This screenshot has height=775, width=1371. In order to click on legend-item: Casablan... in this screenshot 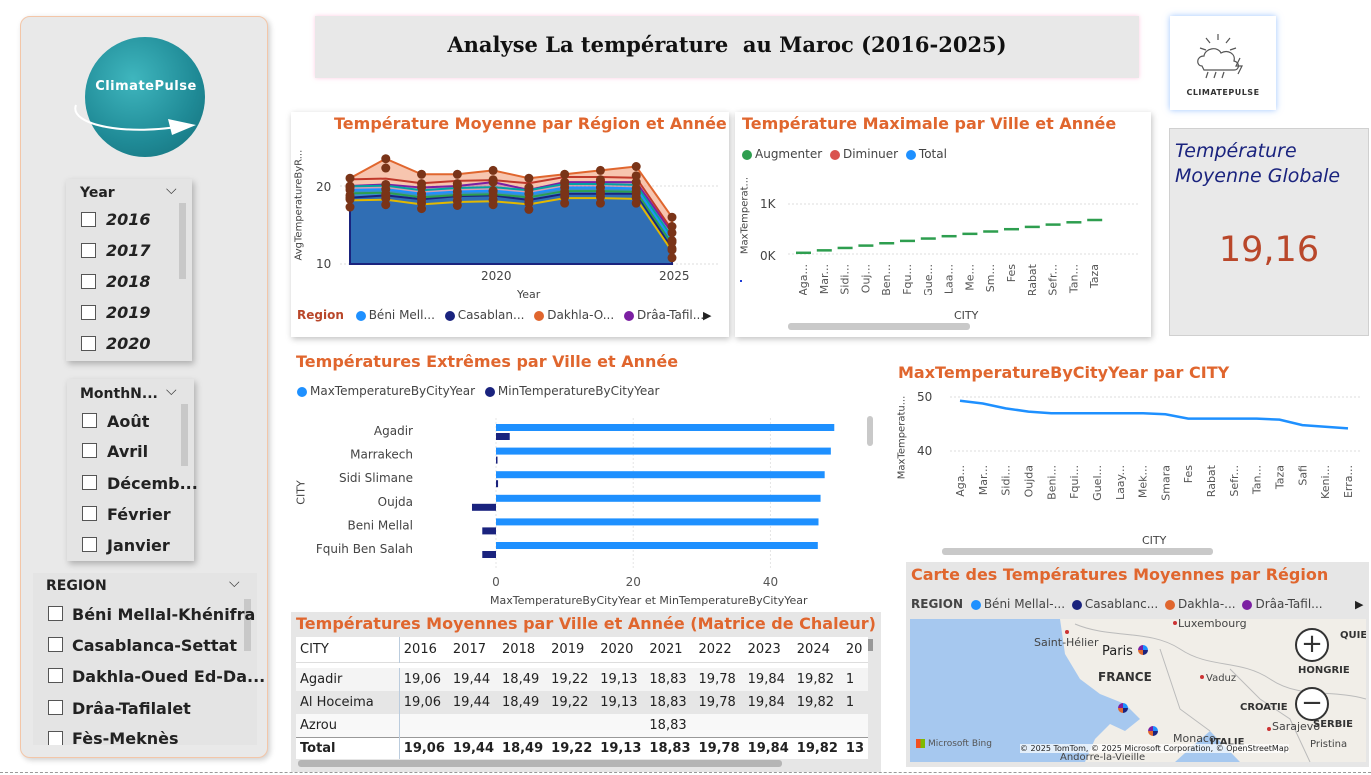, I will do `click(484, 315)`.